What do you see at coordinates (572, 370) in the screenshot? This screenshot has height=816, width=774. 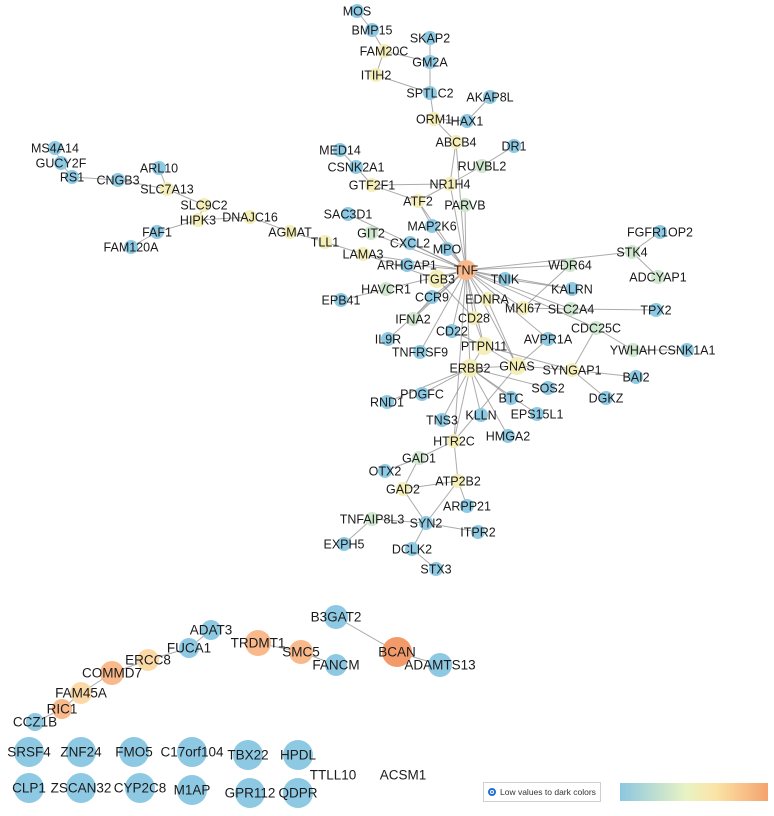 I see `node-SYNGAP1` at bounding box center [572, 370].